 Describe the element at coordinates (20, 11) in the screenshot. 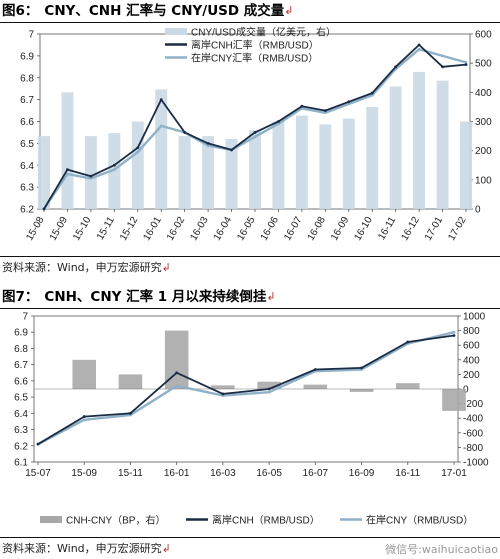

I see `figure6-label: 图6：` at that location.